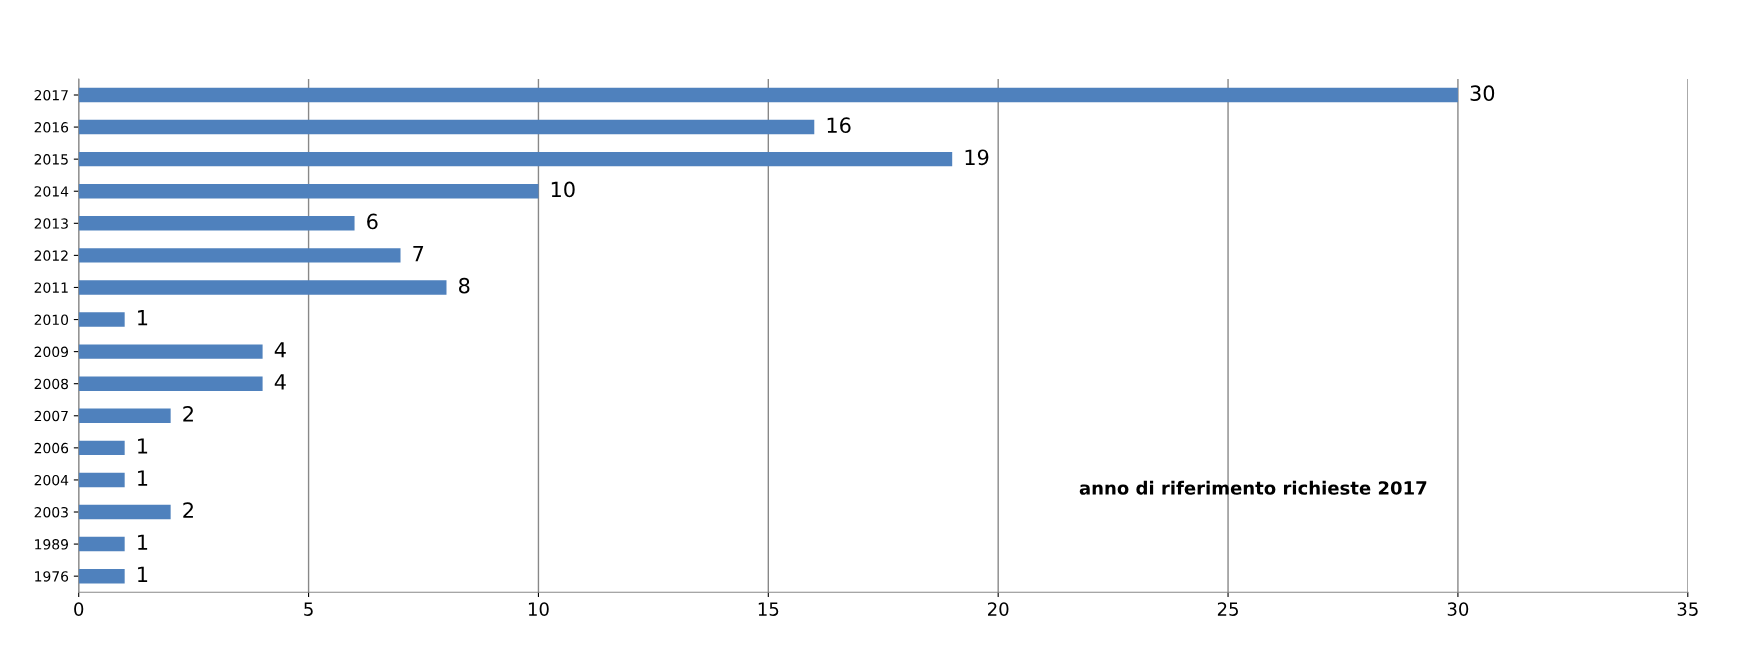  Describe the element at coordinates (1227, 609) in the screenshot. I see `x-tick-label: 25` at that location.